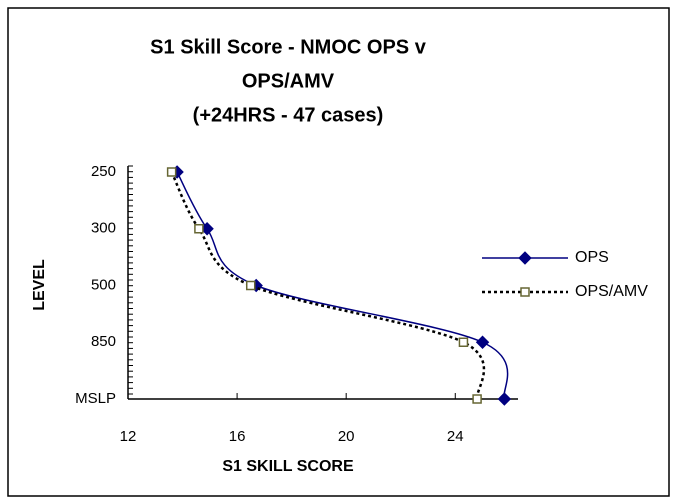 This screenshot has width=677, height=504. What do you see at coordinates (288, 115) in the screenshot?
I see `chart-title: (+24HRS - 47 cases)` at bounding box center [288, 115].